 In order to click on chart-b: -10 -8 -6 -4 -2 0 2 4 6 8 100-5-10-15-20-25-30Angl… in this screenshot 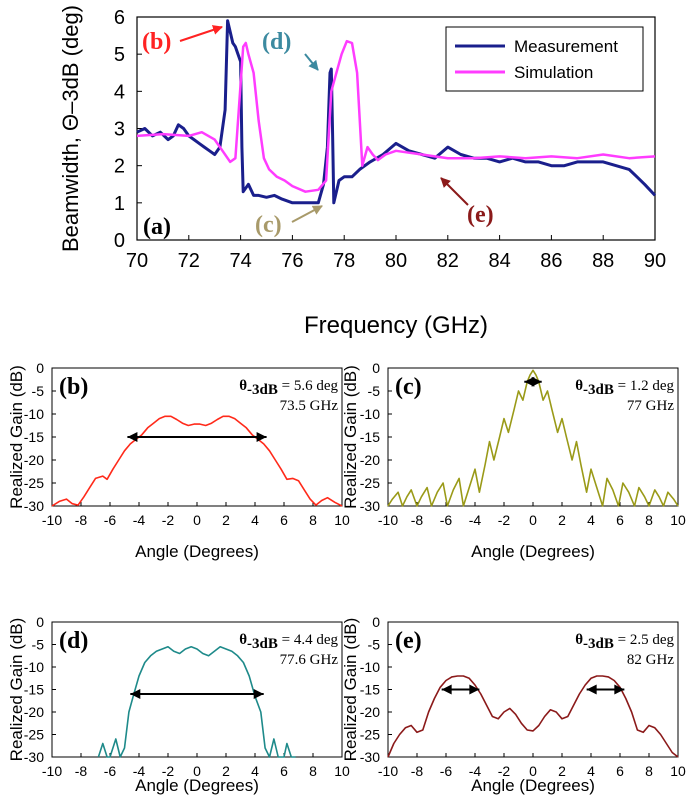, I will do `click(178, 460)`.